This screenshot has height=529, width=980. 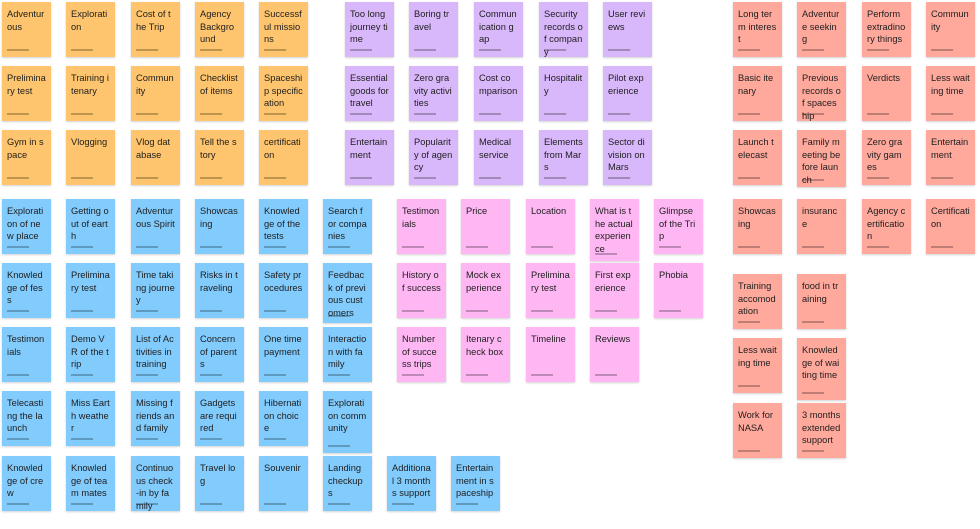 I want to click on sticky-note: Feedback of previous customers, so click(x=347, y=293).